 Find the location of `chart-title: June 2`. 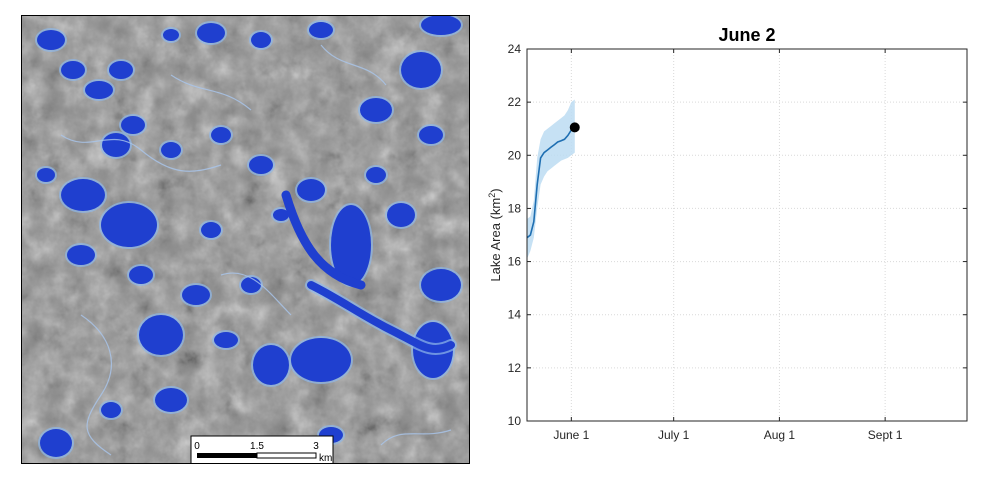

chart-title: June 2 is located at coordinates (746, 35).